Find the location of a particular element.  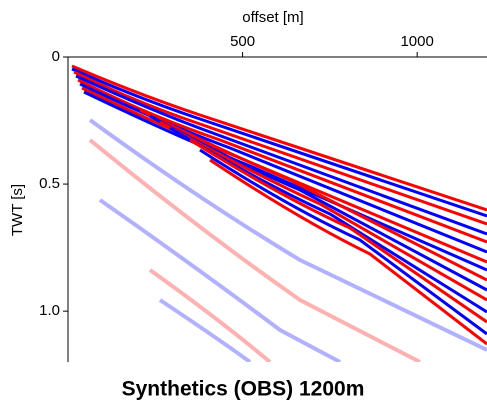

y-tick-label: 1.0 is located at coordinates (49, 310).